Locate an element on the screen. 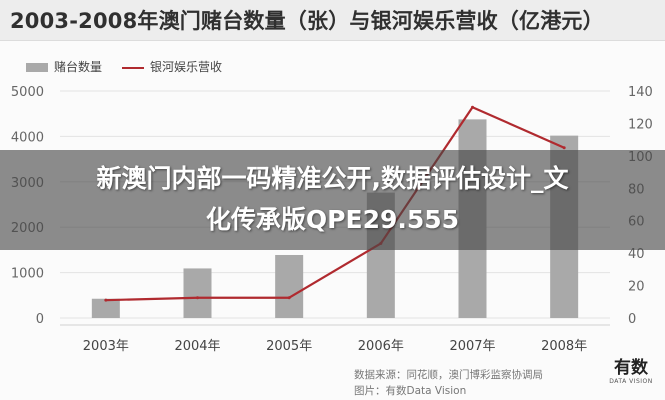 This screenshot has width=665, height=400. y-left-tick-label: 4000 is located at coordinates (27, 137).